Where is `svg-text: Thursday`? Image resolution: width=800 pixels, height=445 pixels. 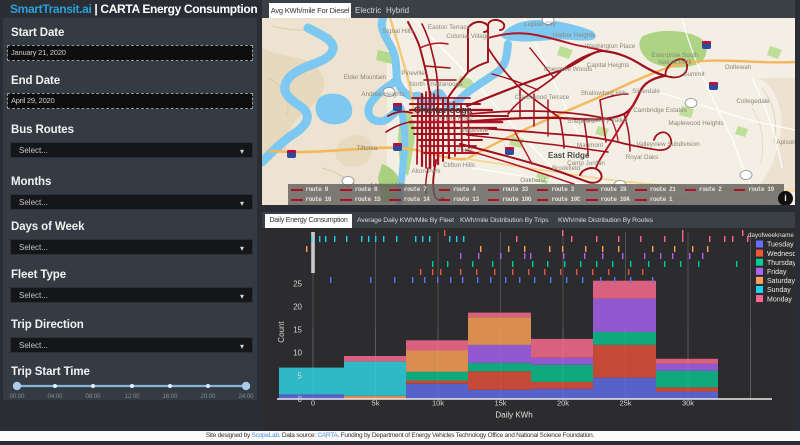
svg-text: Thursday is located at coordinates (781, 263).